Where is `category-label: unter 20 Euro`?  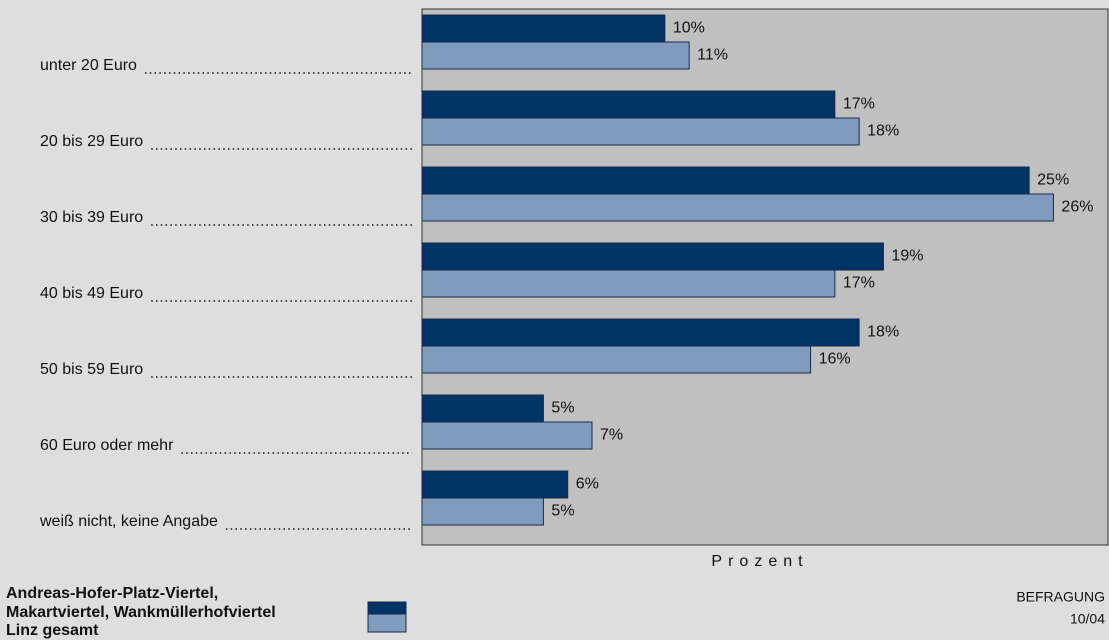 category-label: unter 20 Euro is located at coordinates (88, 65).